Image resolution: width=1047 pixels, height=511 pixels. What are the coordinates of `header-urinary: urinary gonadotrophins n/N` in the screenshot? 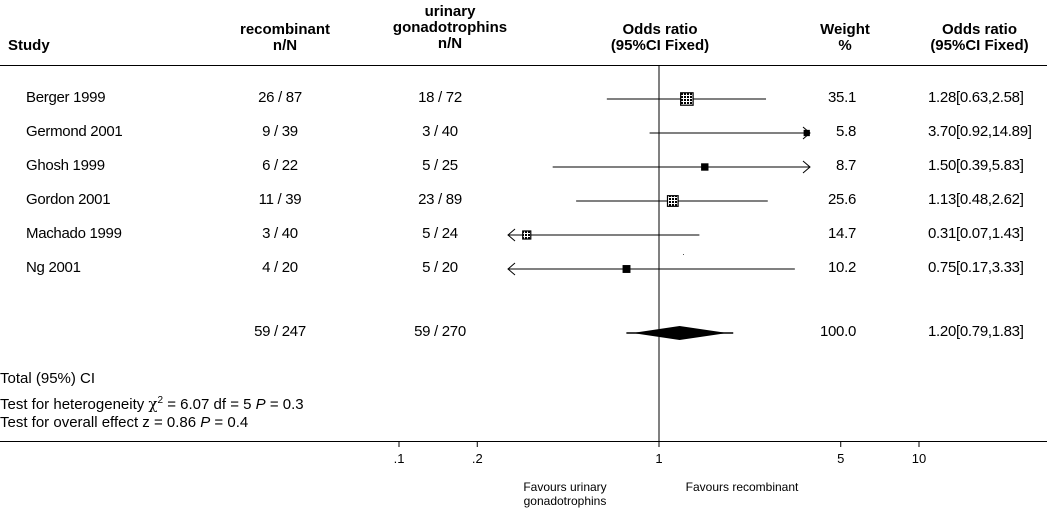 It's located at (450, 28).